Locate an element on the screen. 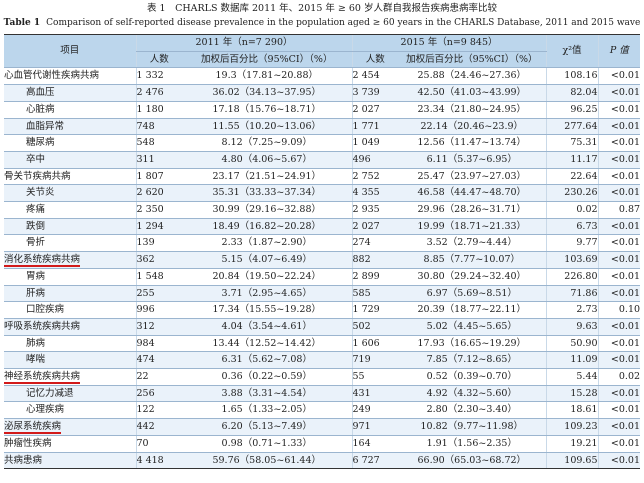 The width and height of the screenshot is (644, 483). chi2-value: 103.69 is located at coordinates (572, 260).